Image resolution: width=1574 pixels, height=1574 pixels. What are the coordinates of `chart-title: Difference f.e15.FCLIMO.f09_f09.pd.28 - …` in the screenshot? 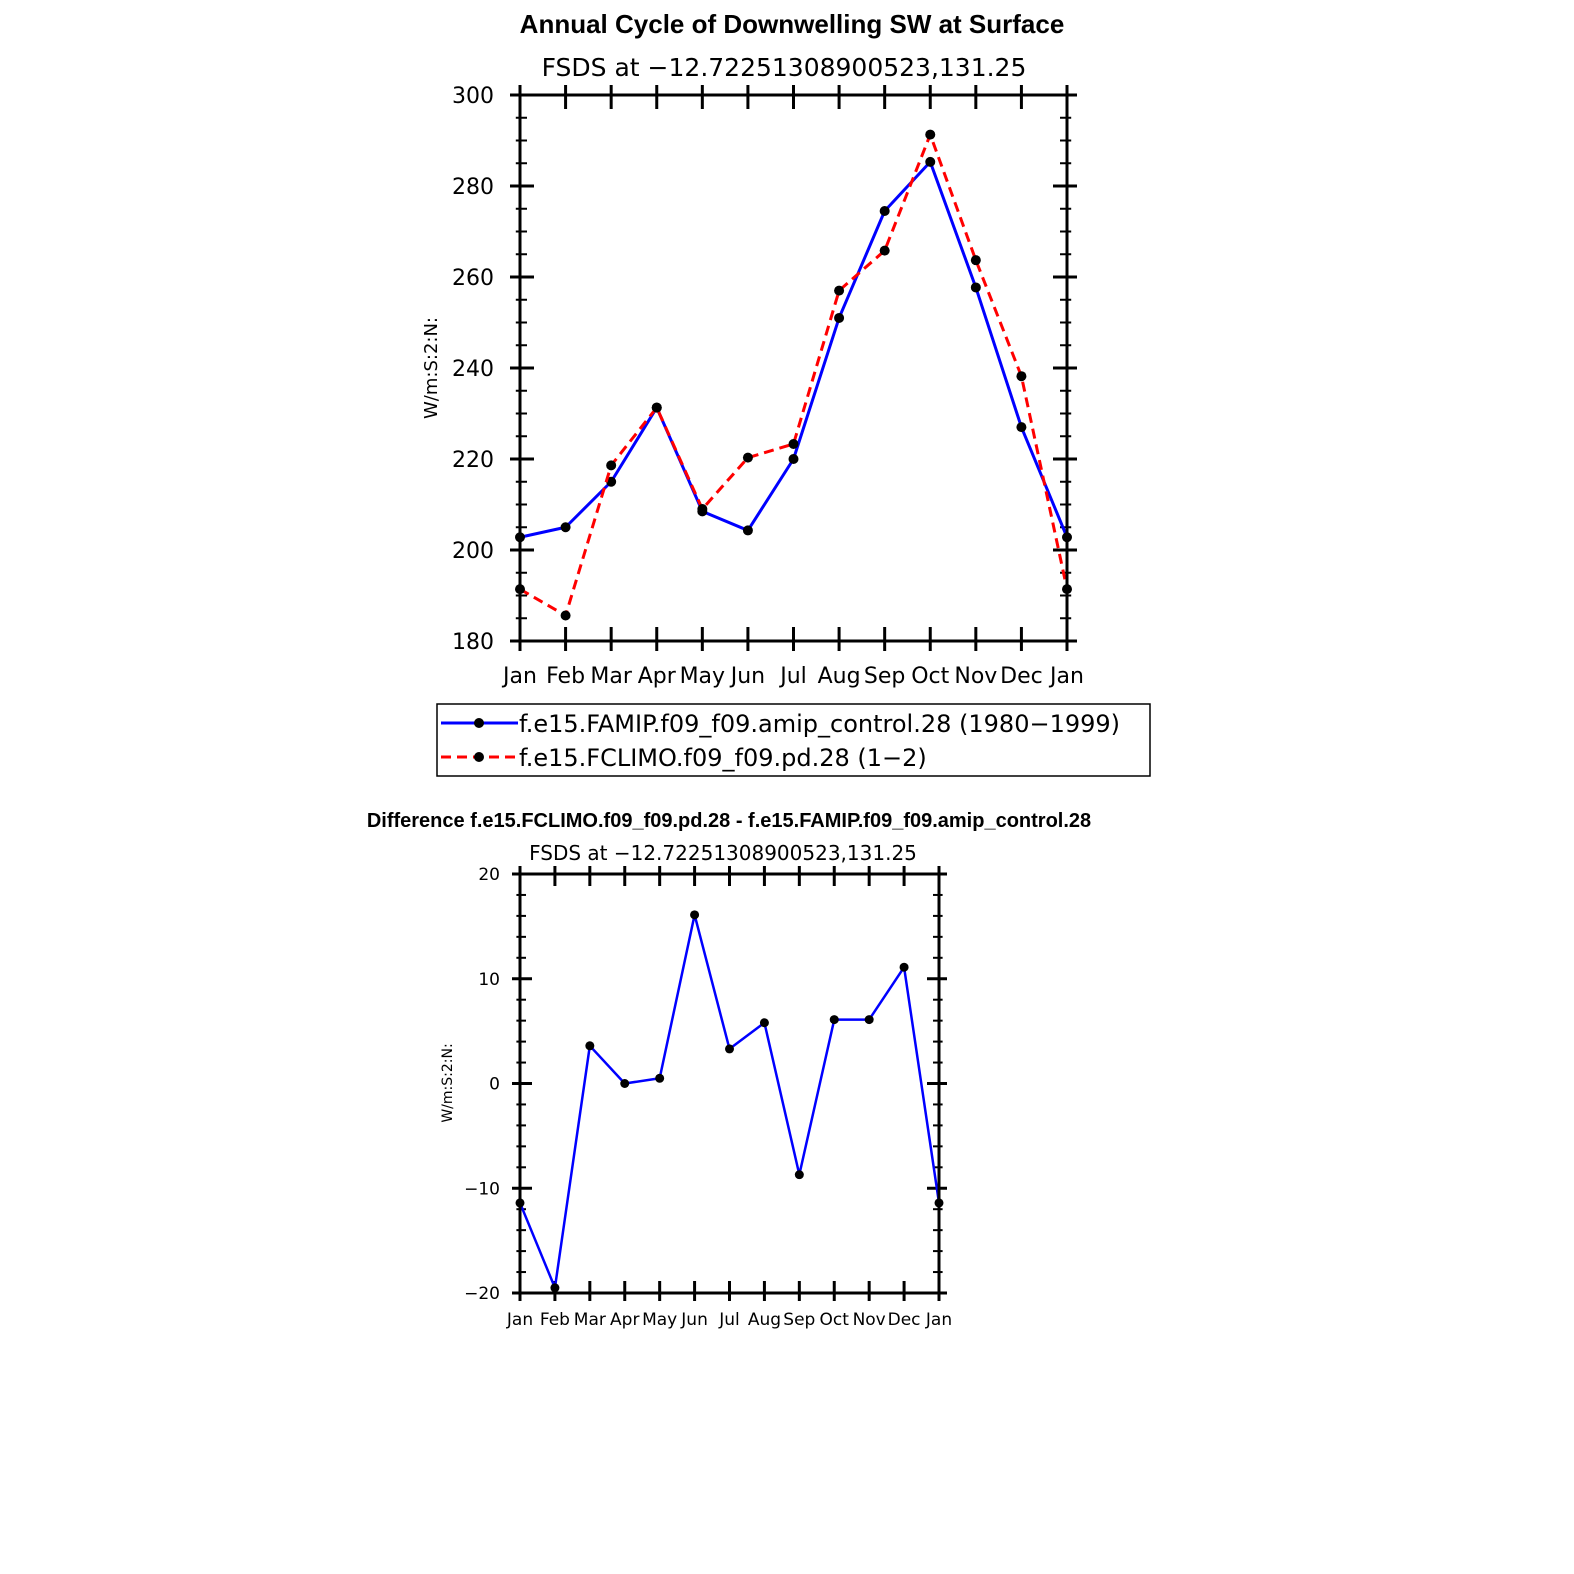 It's located at (729, 821).